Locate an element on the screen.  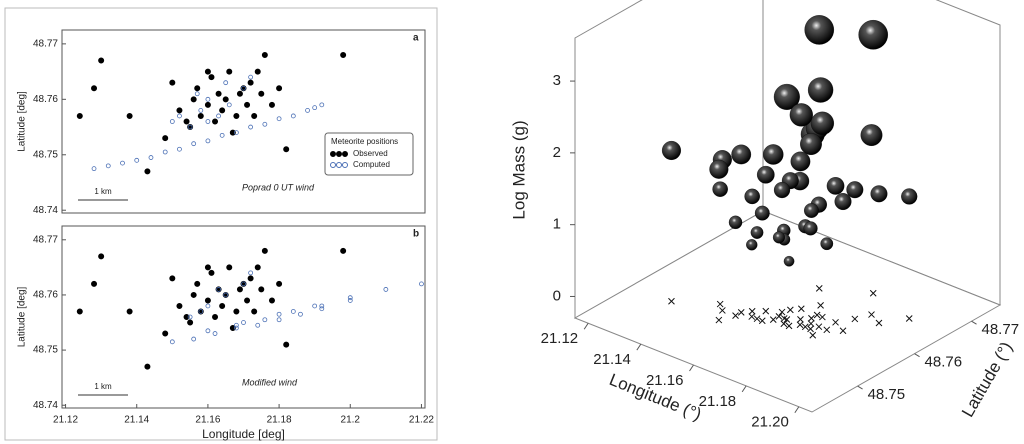
y-tick-label: 48.75 is located at coordinates (45, 350).